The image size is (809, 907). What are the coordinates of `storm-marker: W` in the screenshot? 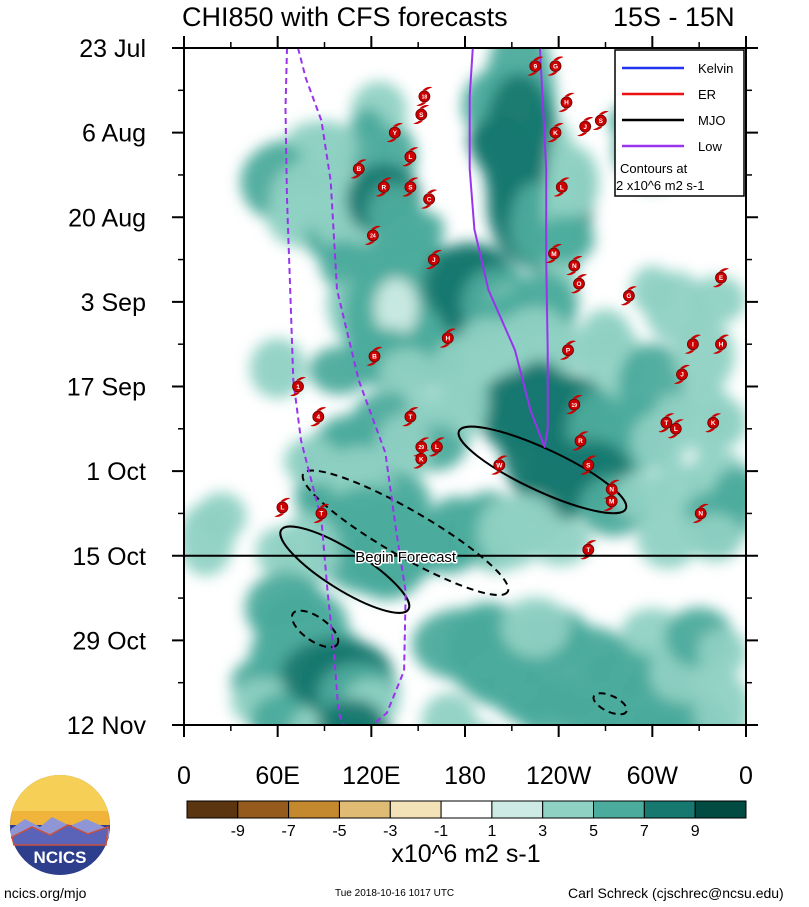 It's located at (499, 465).